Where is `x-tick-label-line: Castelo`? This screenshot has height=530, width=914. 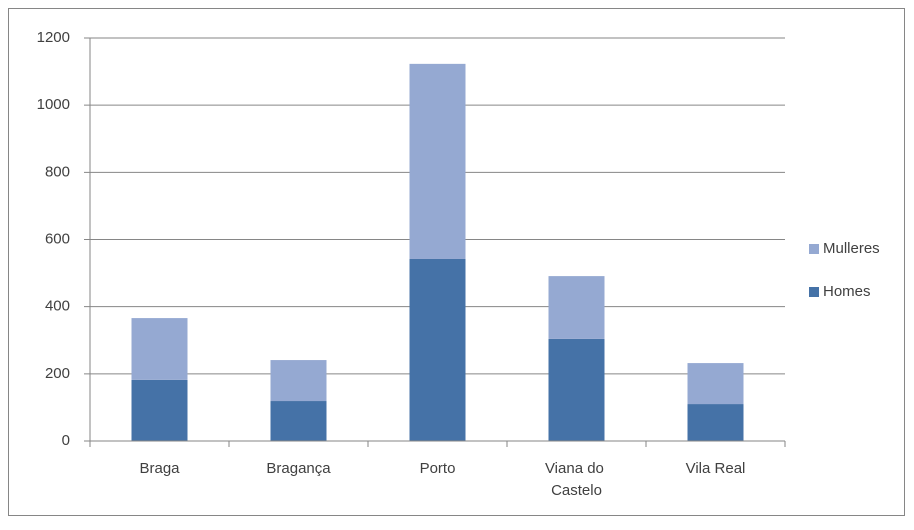
x-tick-label-line: Castelo is located at coordinates (576, 490).